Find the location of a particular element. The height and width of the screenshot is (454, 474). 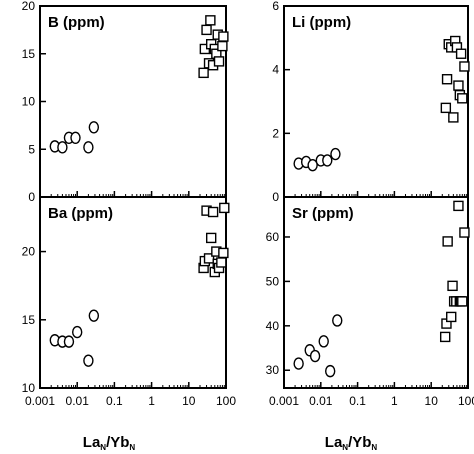

x-axis-title-right: LaN/YbN is located at coordinates (351, 443).